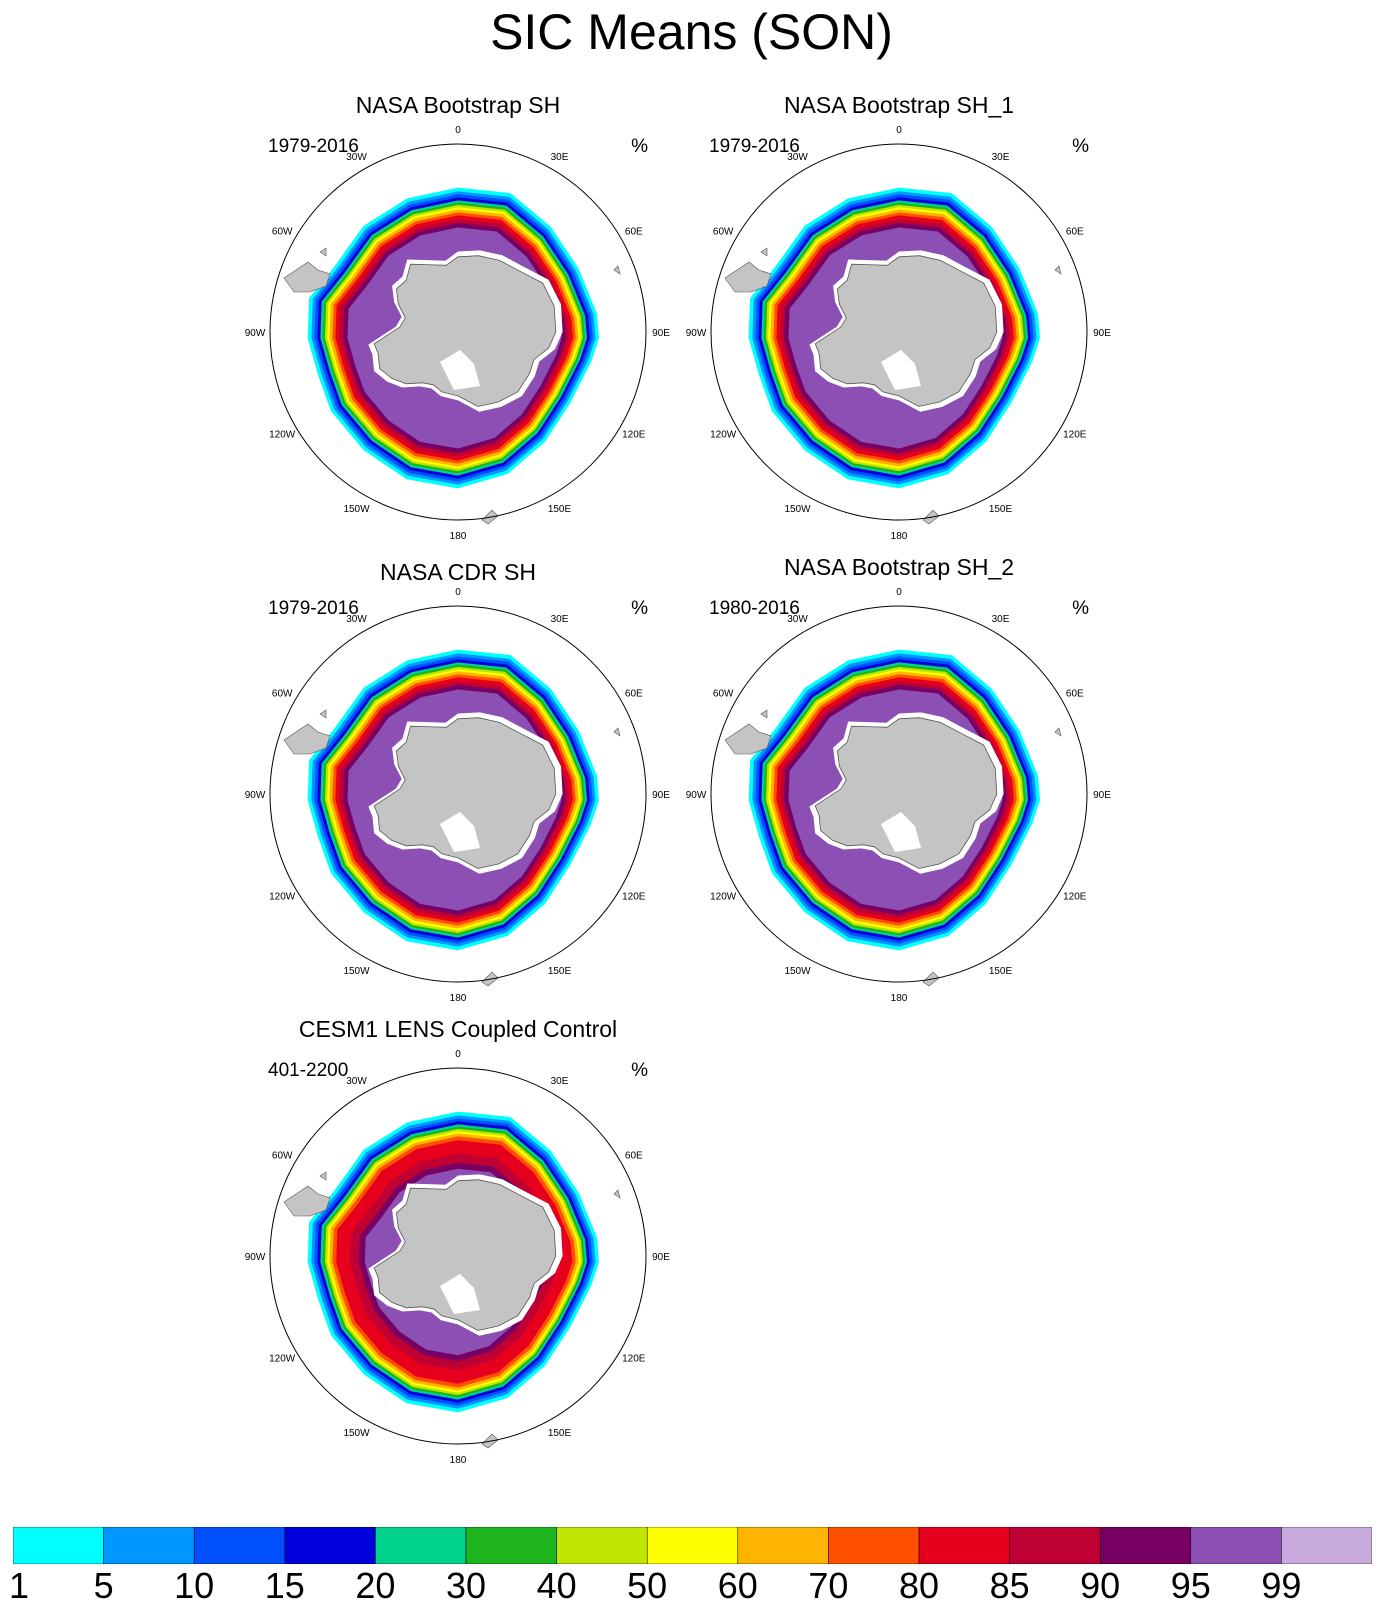 The width and height of the screenshot is (1383, 1609). What do you see at coordinates (919, 1585) in the screenshot?
I see `colorbar-tick-label: 80` at bounding box center [919, 1585].